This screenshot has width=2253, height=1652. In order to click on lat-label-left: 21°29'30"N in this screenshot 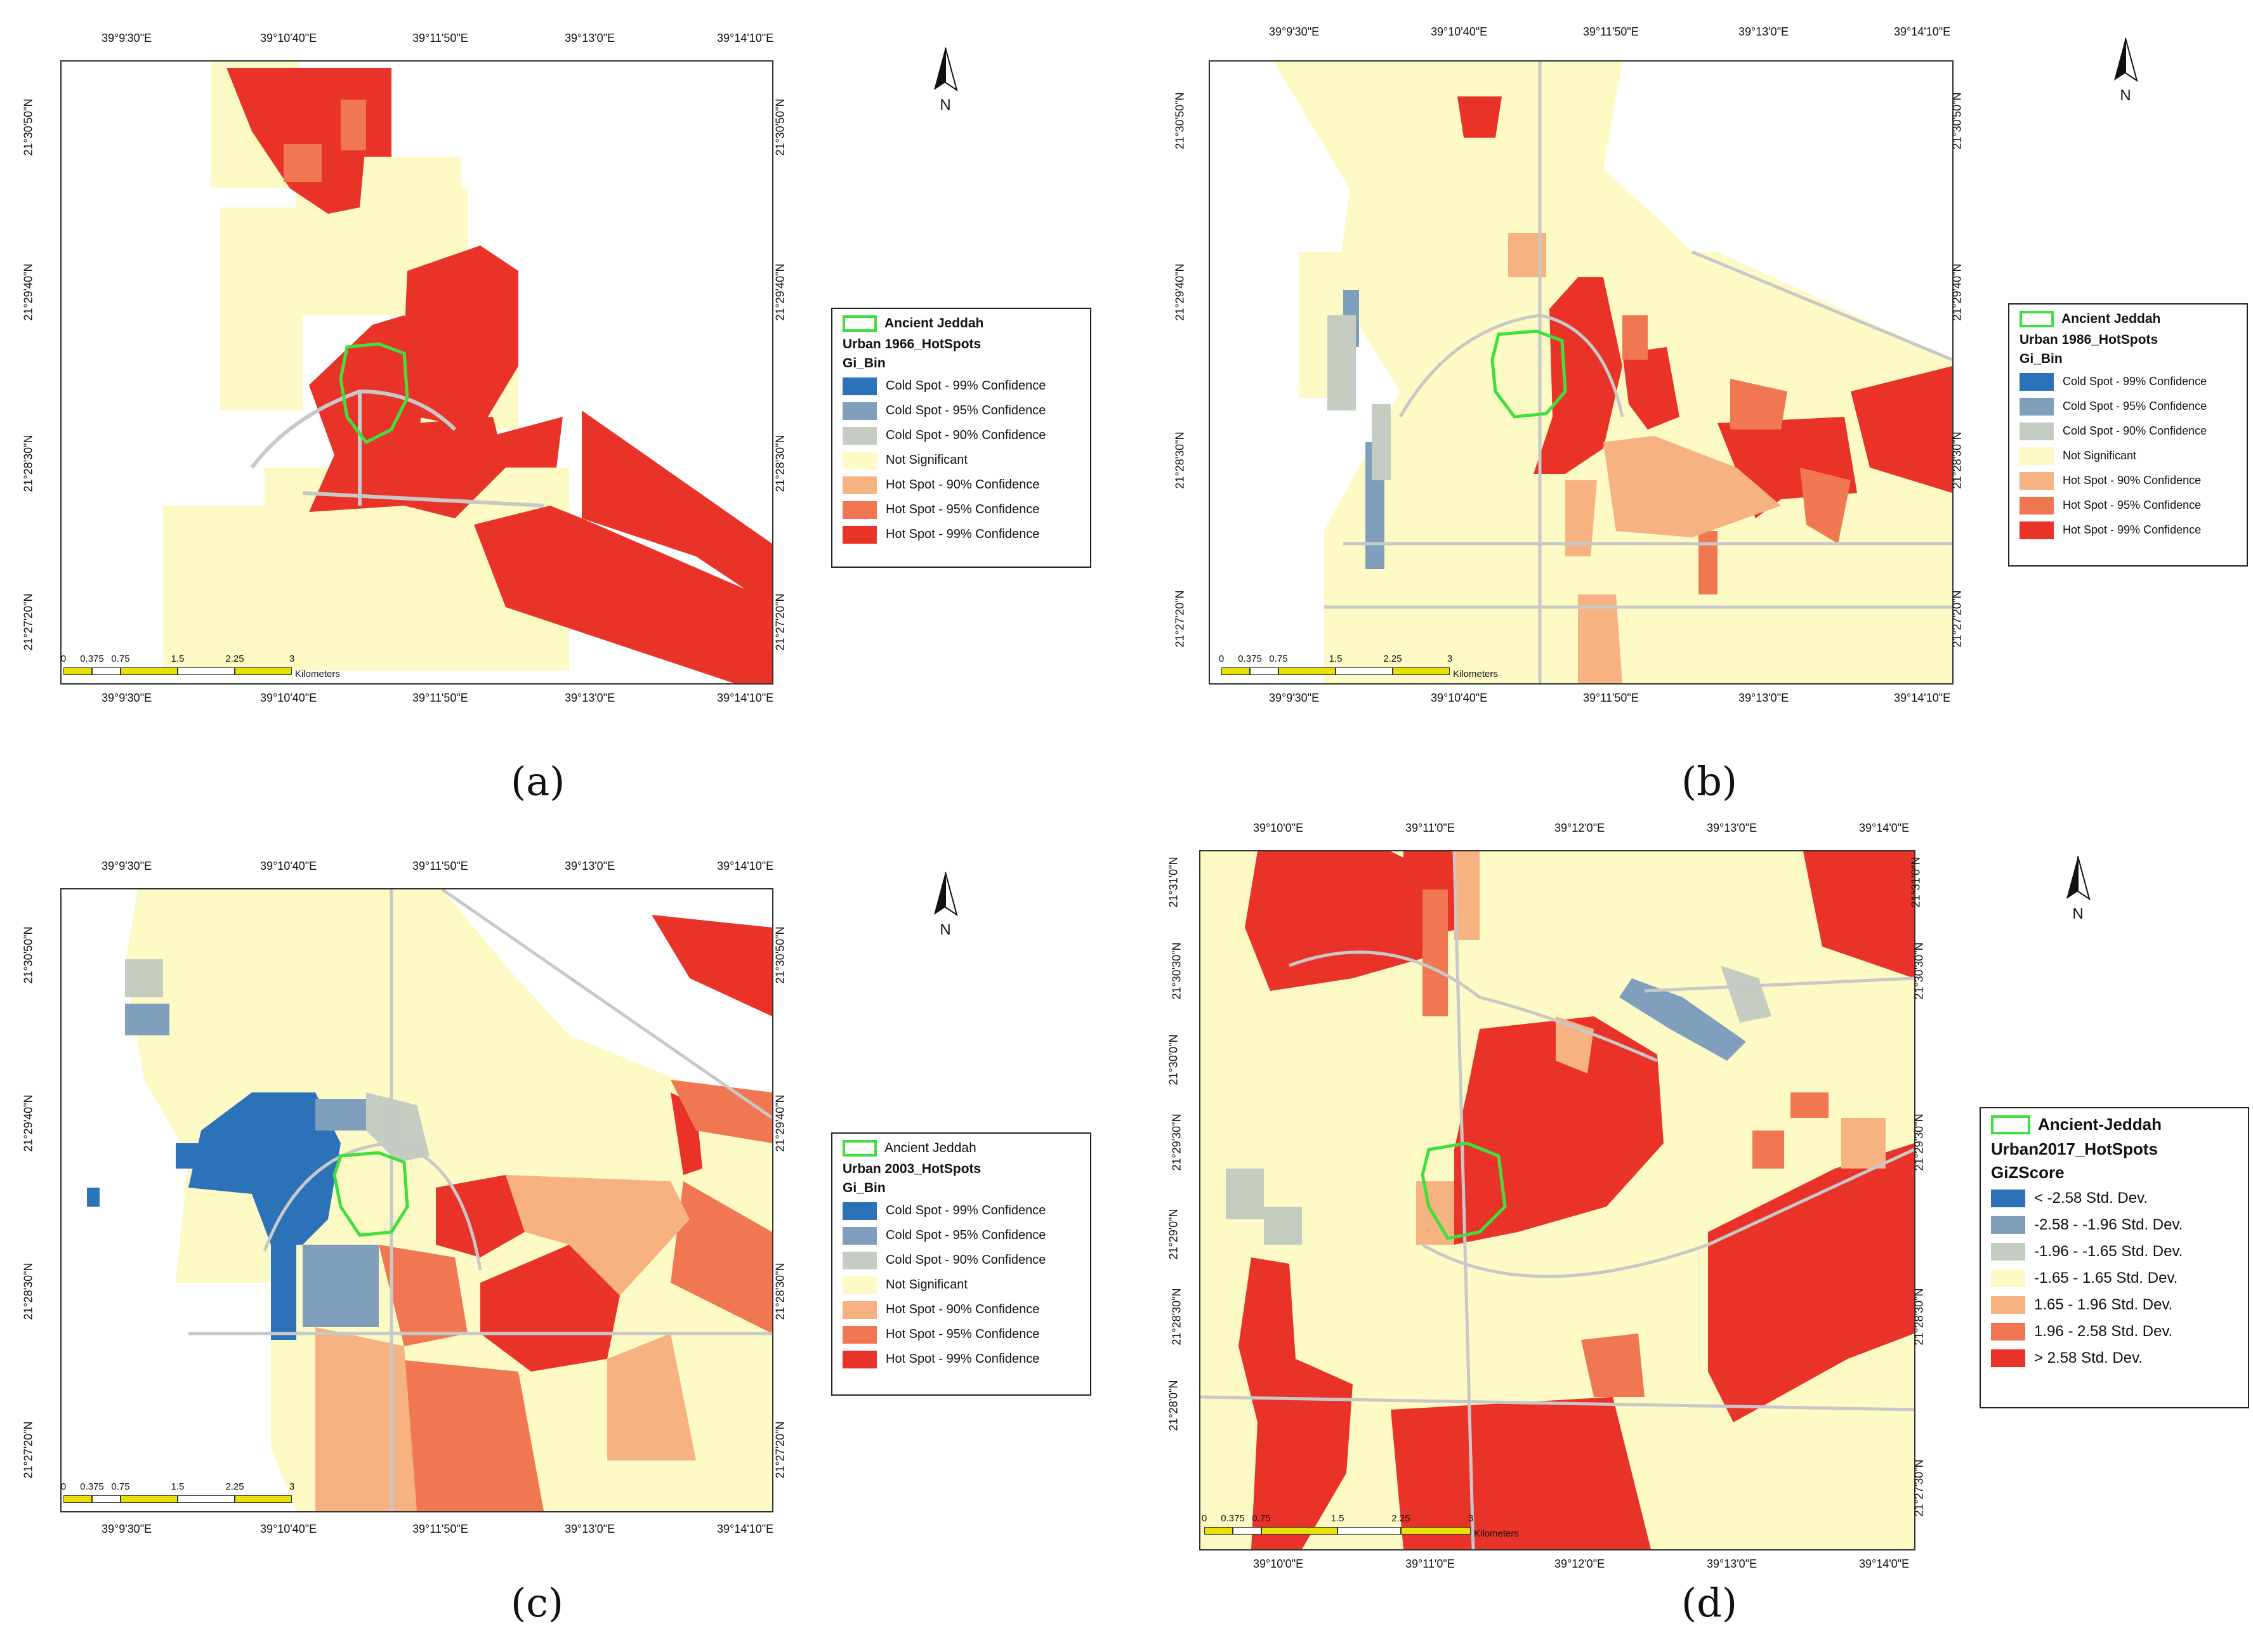, I will do `click(1177, 1142)`.